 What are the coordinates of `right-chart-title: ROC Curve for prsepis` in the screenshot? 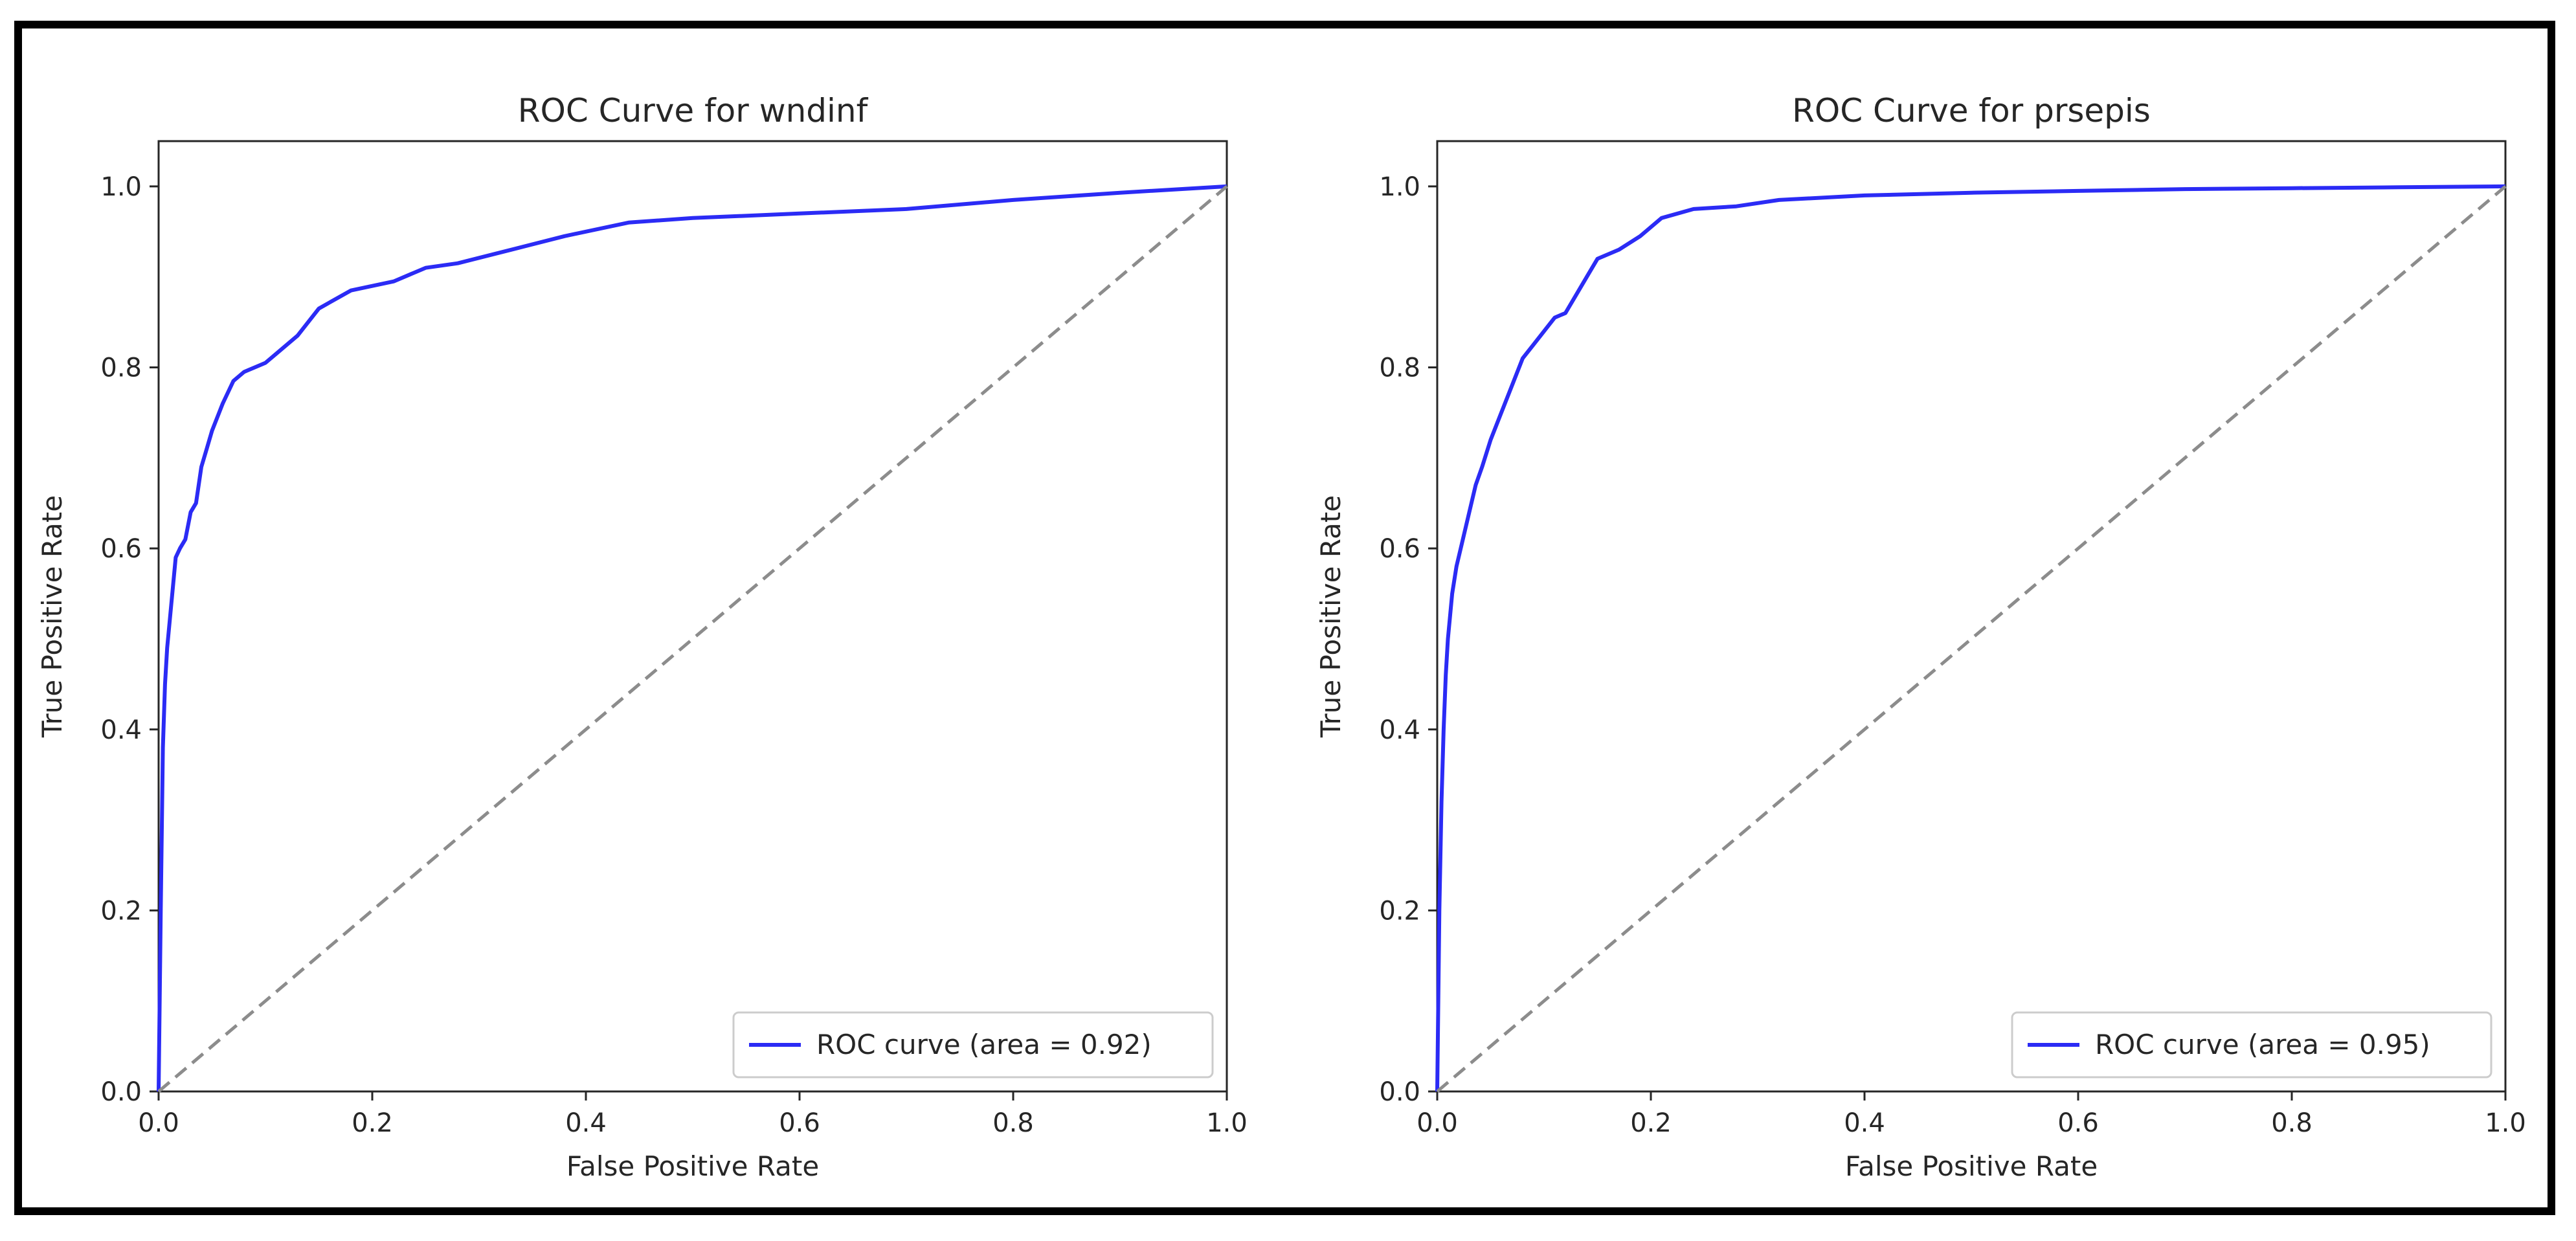 It's located at (1972, 110).